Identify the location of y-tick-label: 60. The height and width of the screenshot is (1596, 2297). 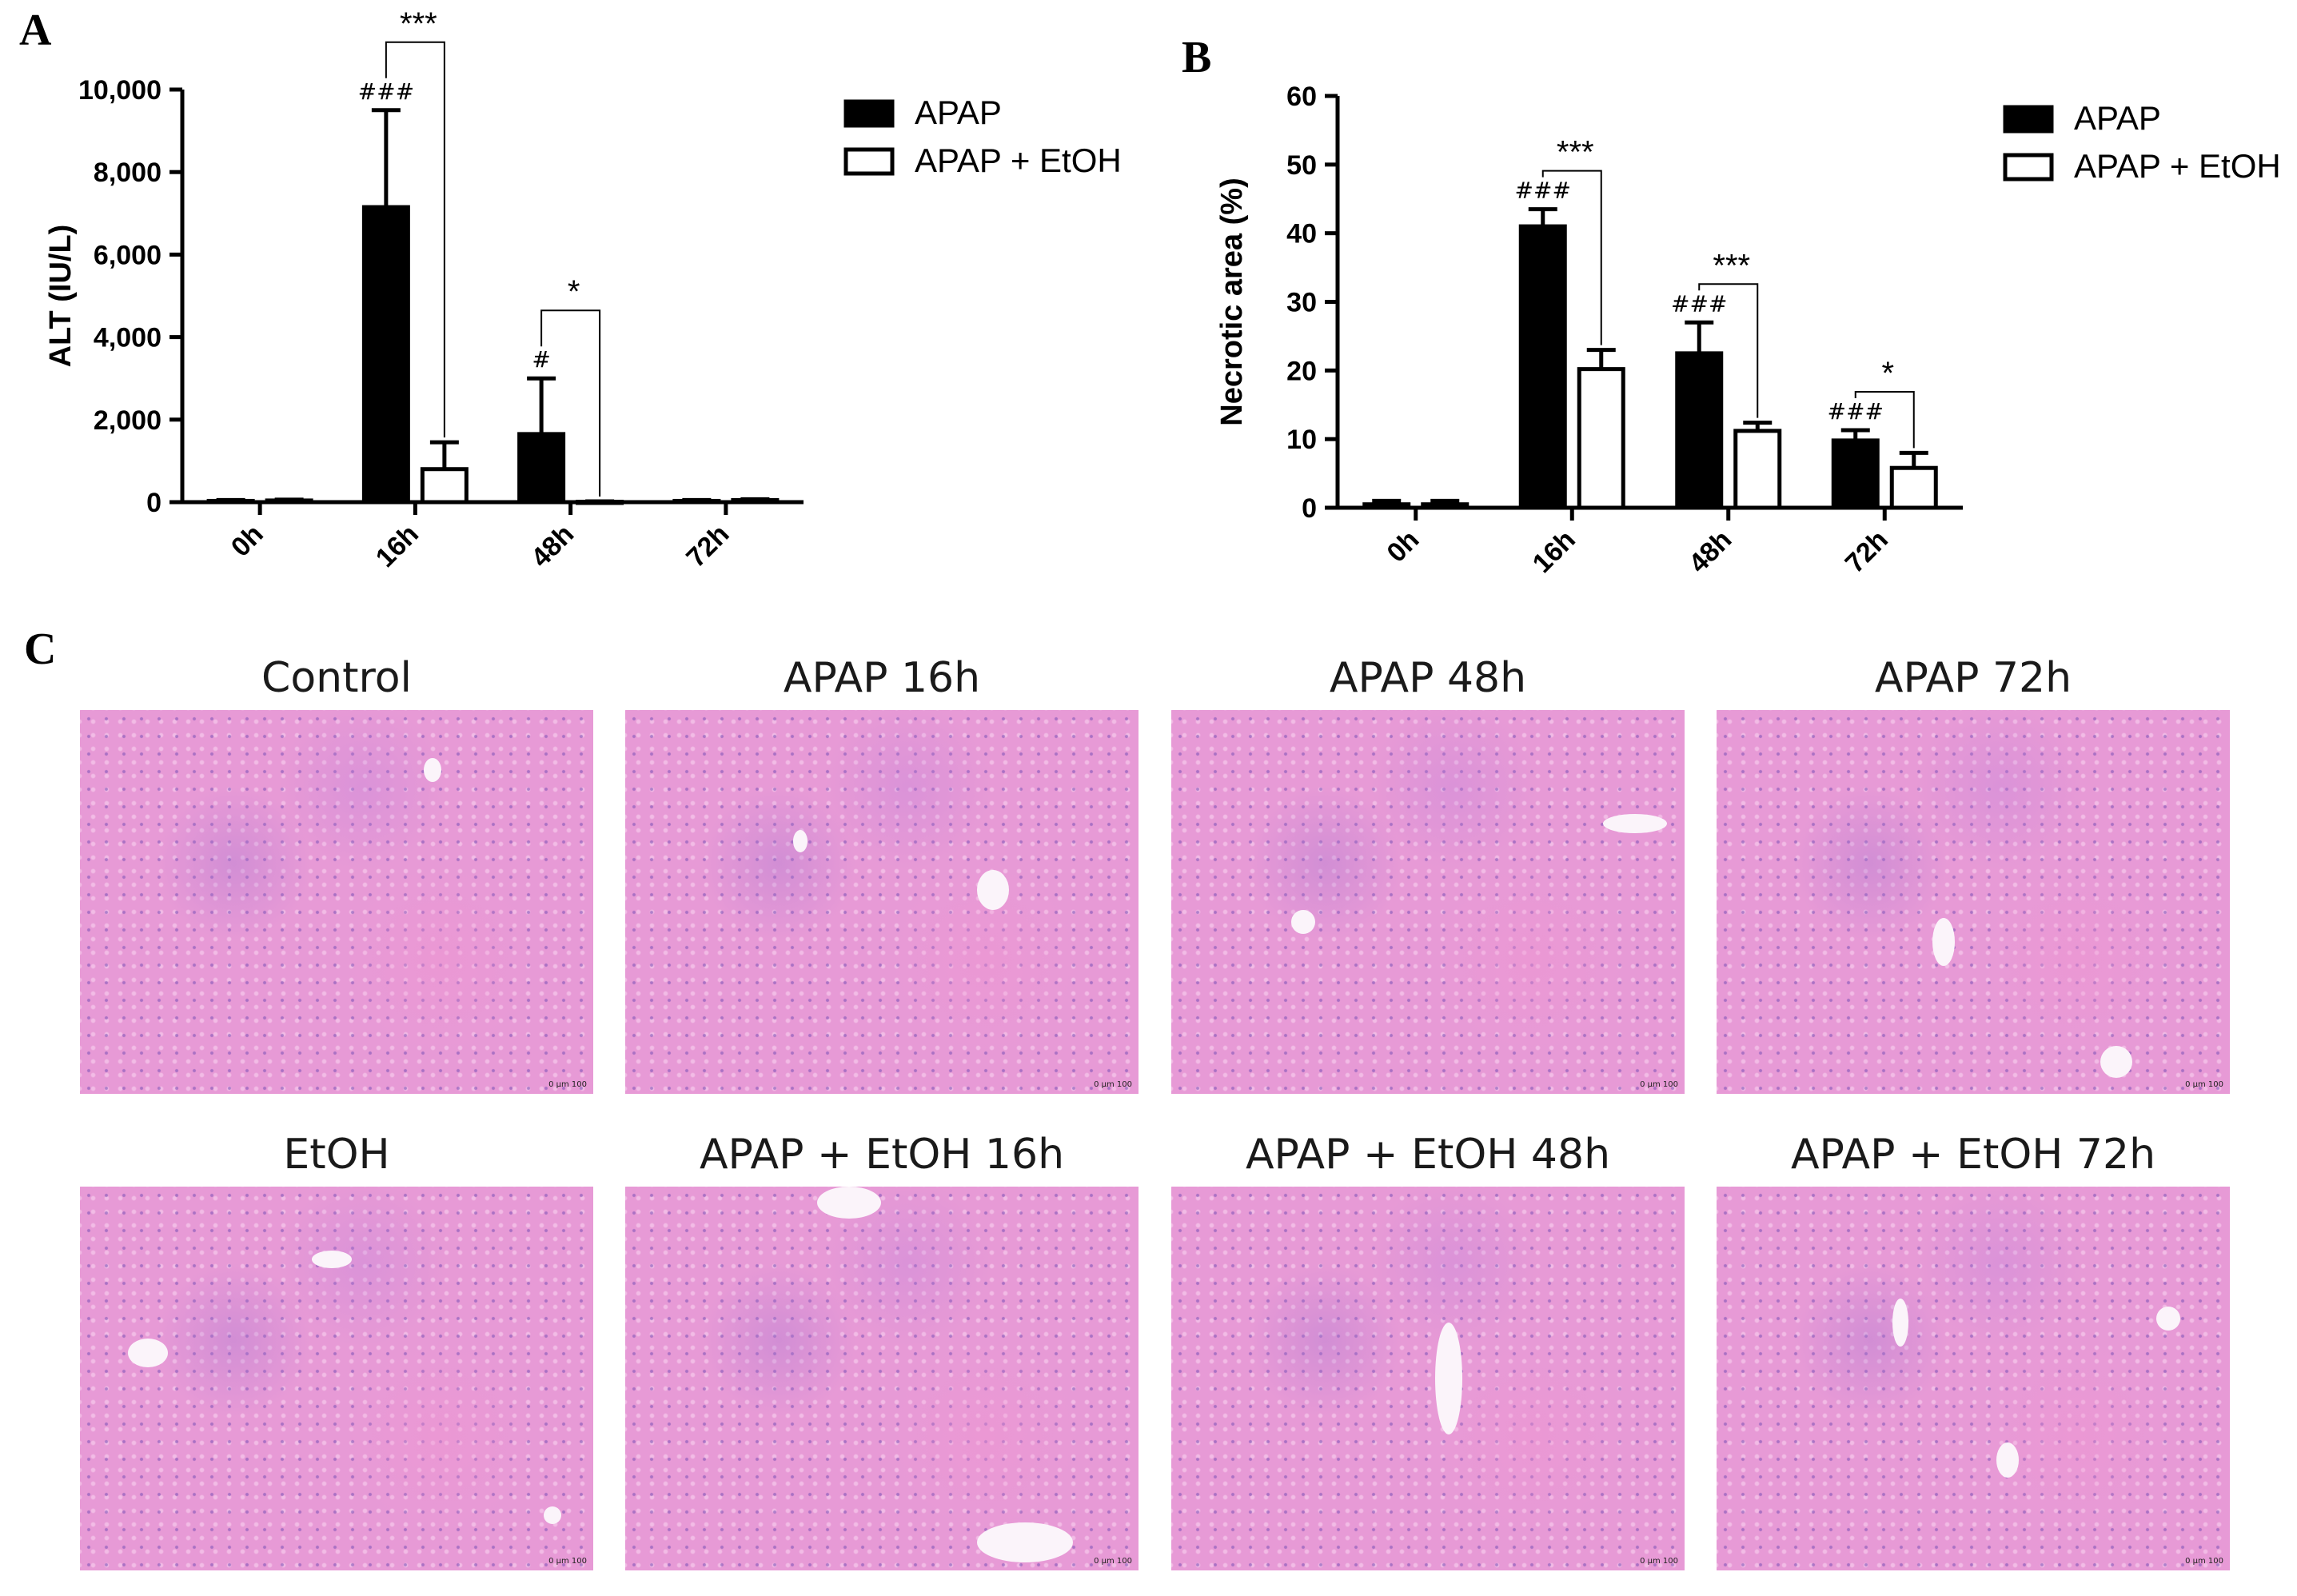
(1301, 97).